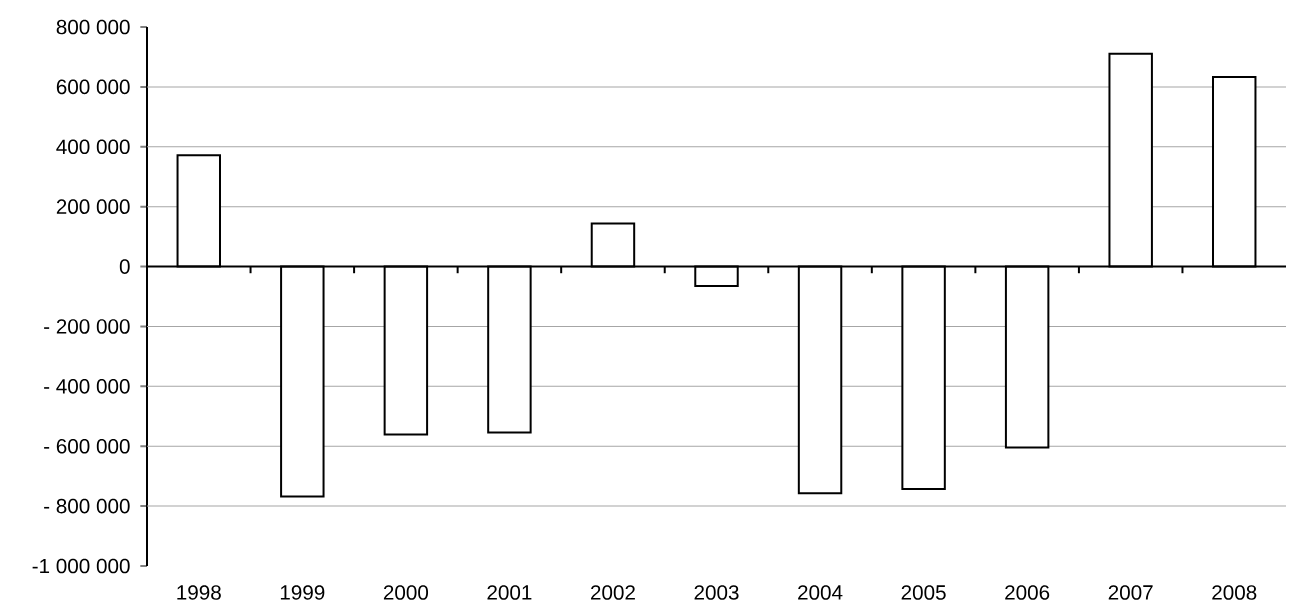 The width and height of the screenshot is (1289, 611). I want to click on x-tick-label: 1999, so click(302, 592).